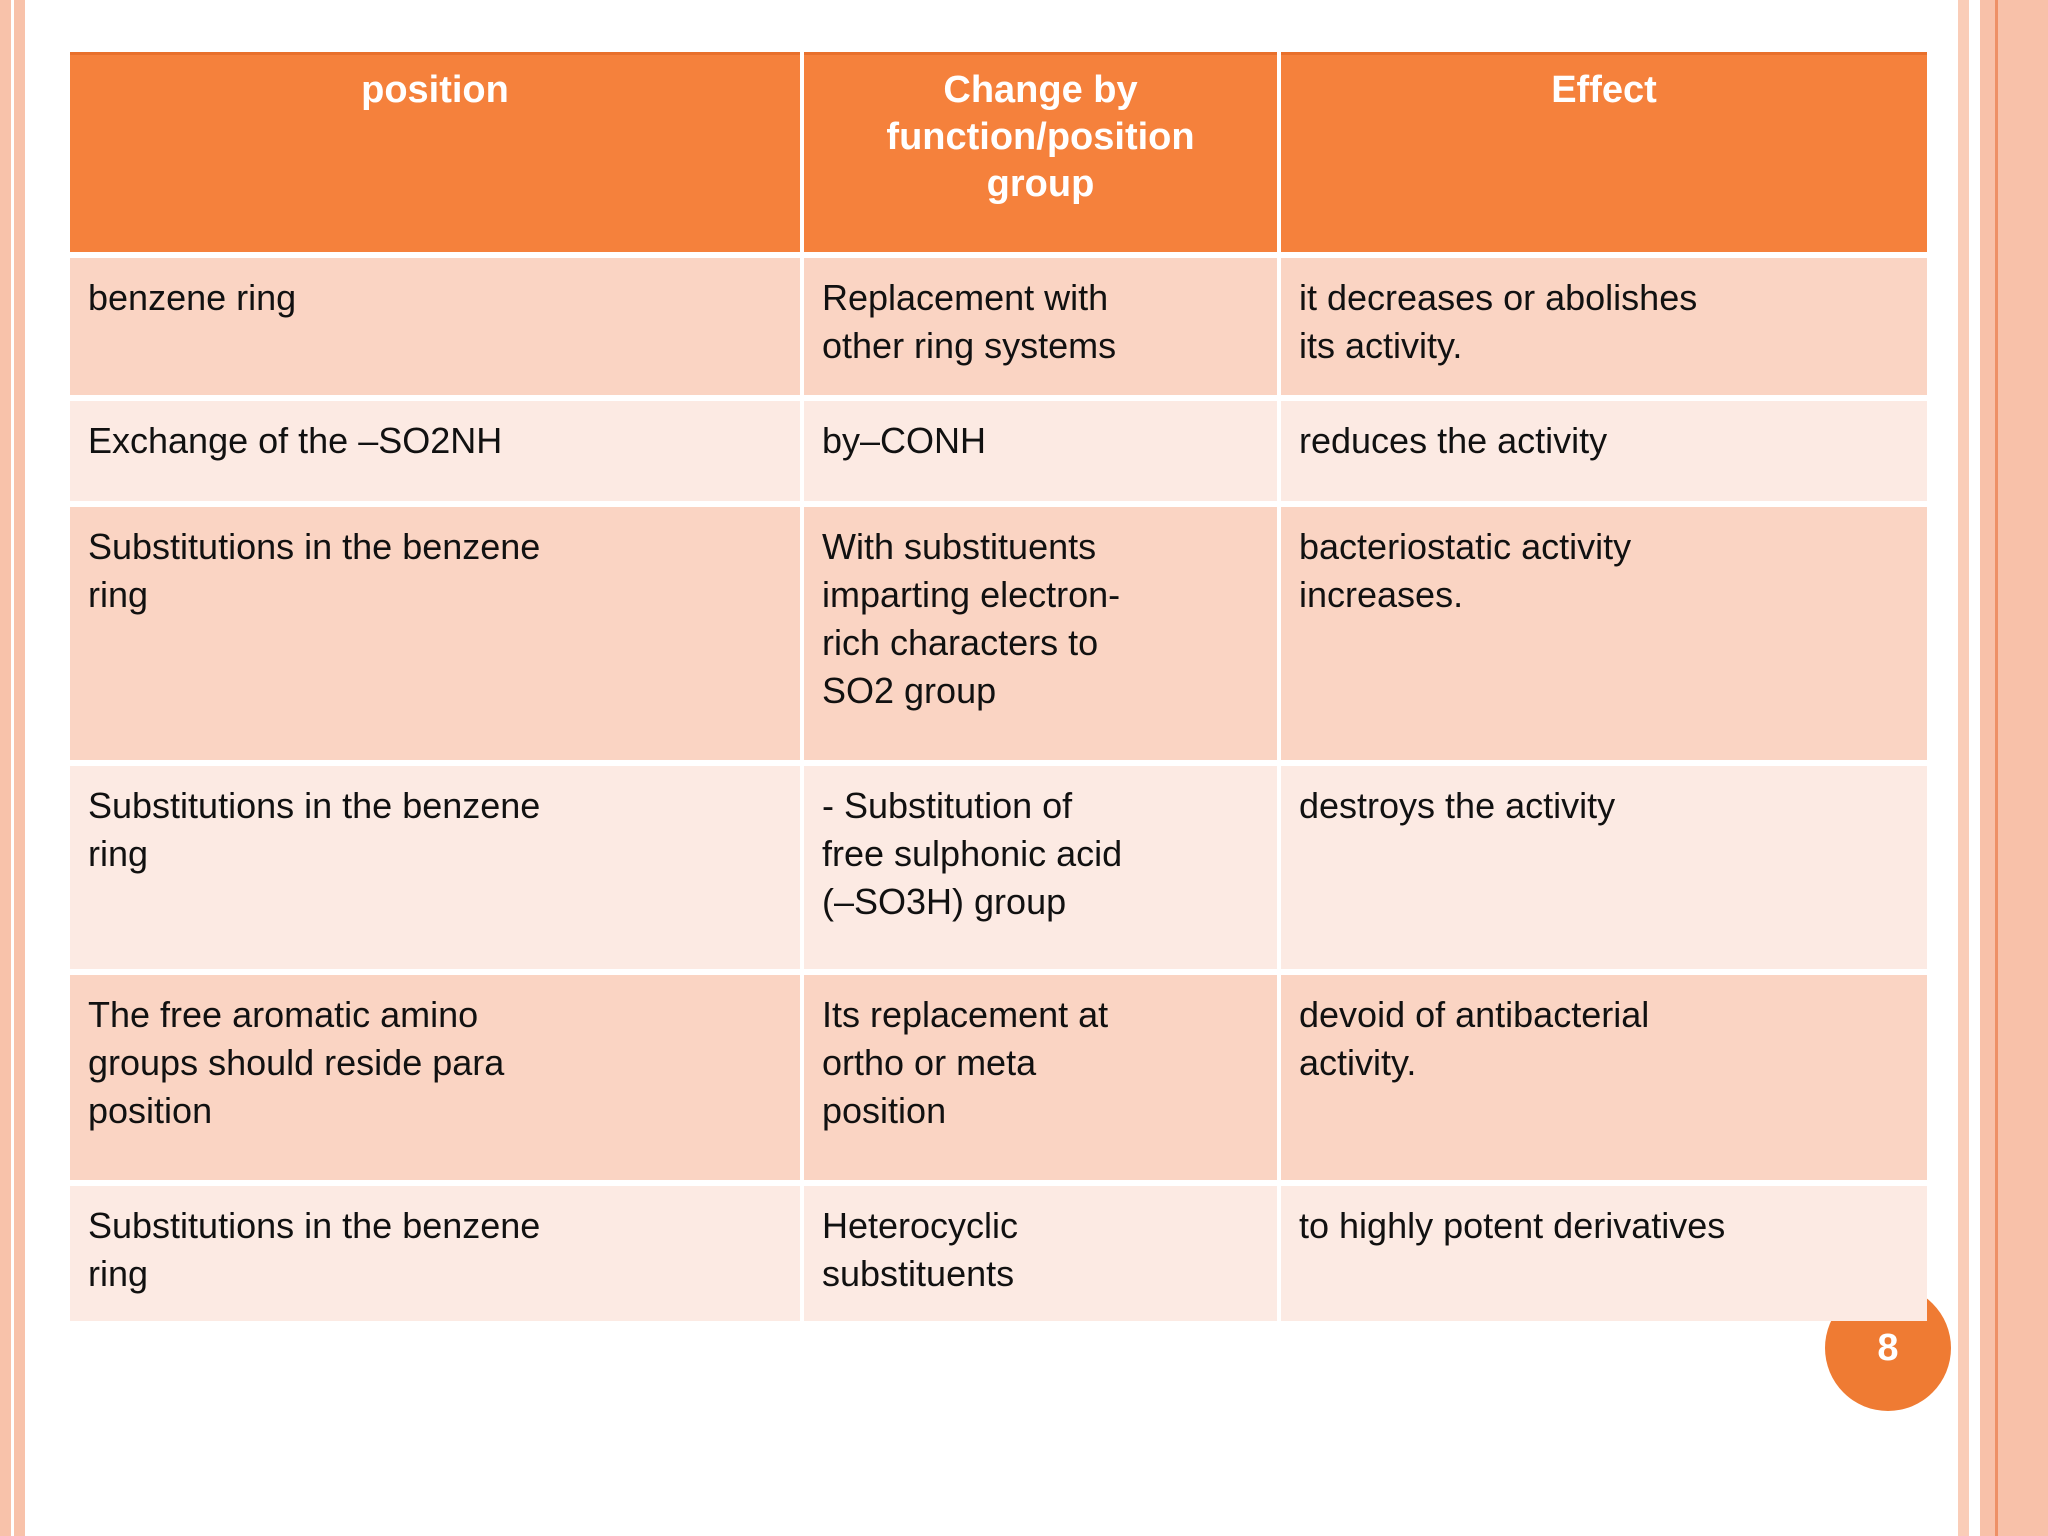 The height and width of the screenshot is (1536, 2048). Describe the element at coordinates (435, 326) in the screenshot. I see `table-cell: benzene ring` at that location.